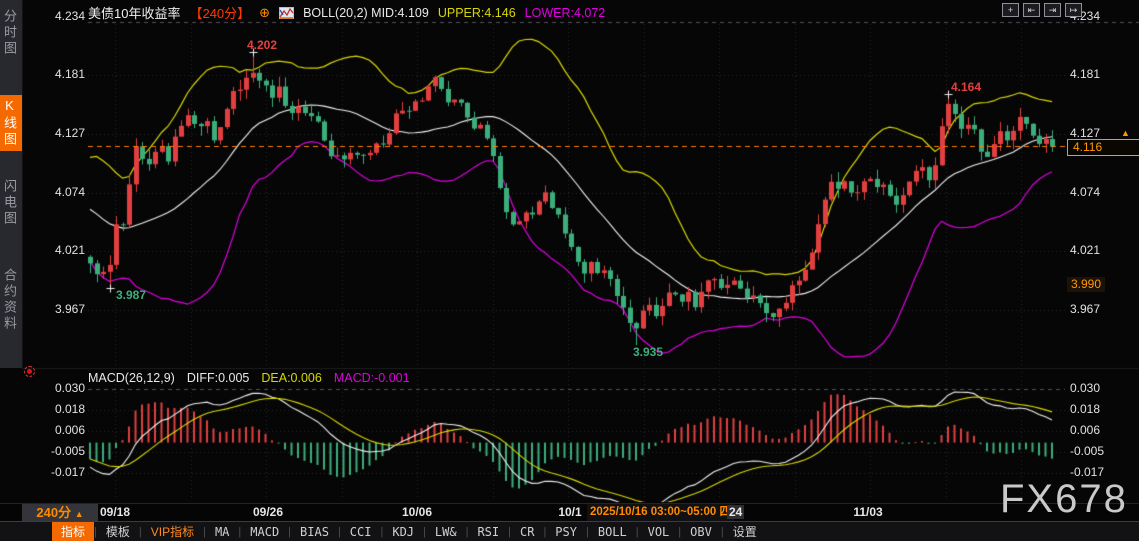 The image size is (1139, 541). What do you see at coordinates (612, 531) in the screenshot?
I see `toolbar-item-12: BOLL` at bounding box center [612, 531].